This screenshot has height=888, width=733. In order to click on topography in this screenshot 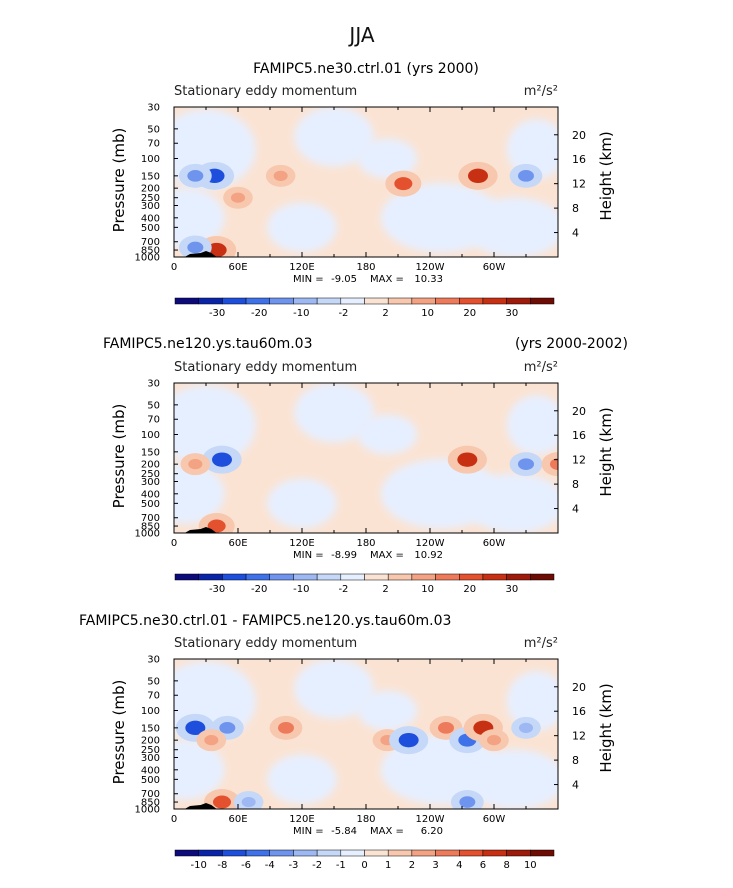, I will do `click(200, 530)`.